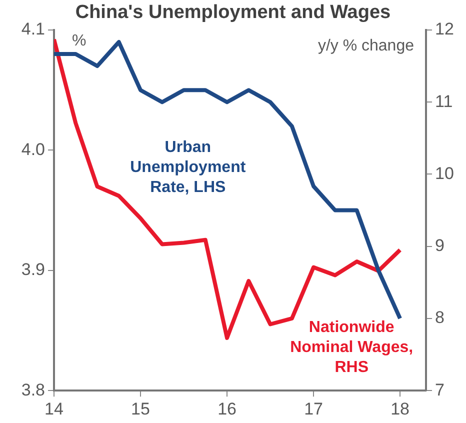 Image resolution: width=466 pixels, height=423 pixels. What do you see at coordinates (140, 408) in the screenshot?
I see `x-tick-label: 15` at bounding box center [140, 408].